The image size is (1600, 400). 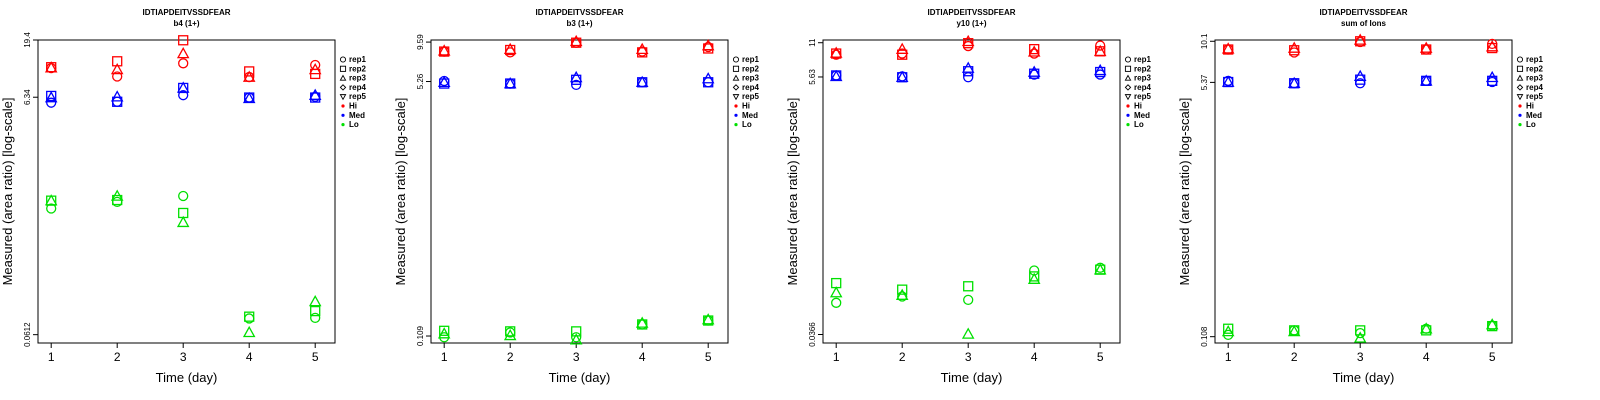 What do you see at coordinates (1534, 96) in the screenshot?
I see `legend-label: rep5` at bounding box center [1534, 96].